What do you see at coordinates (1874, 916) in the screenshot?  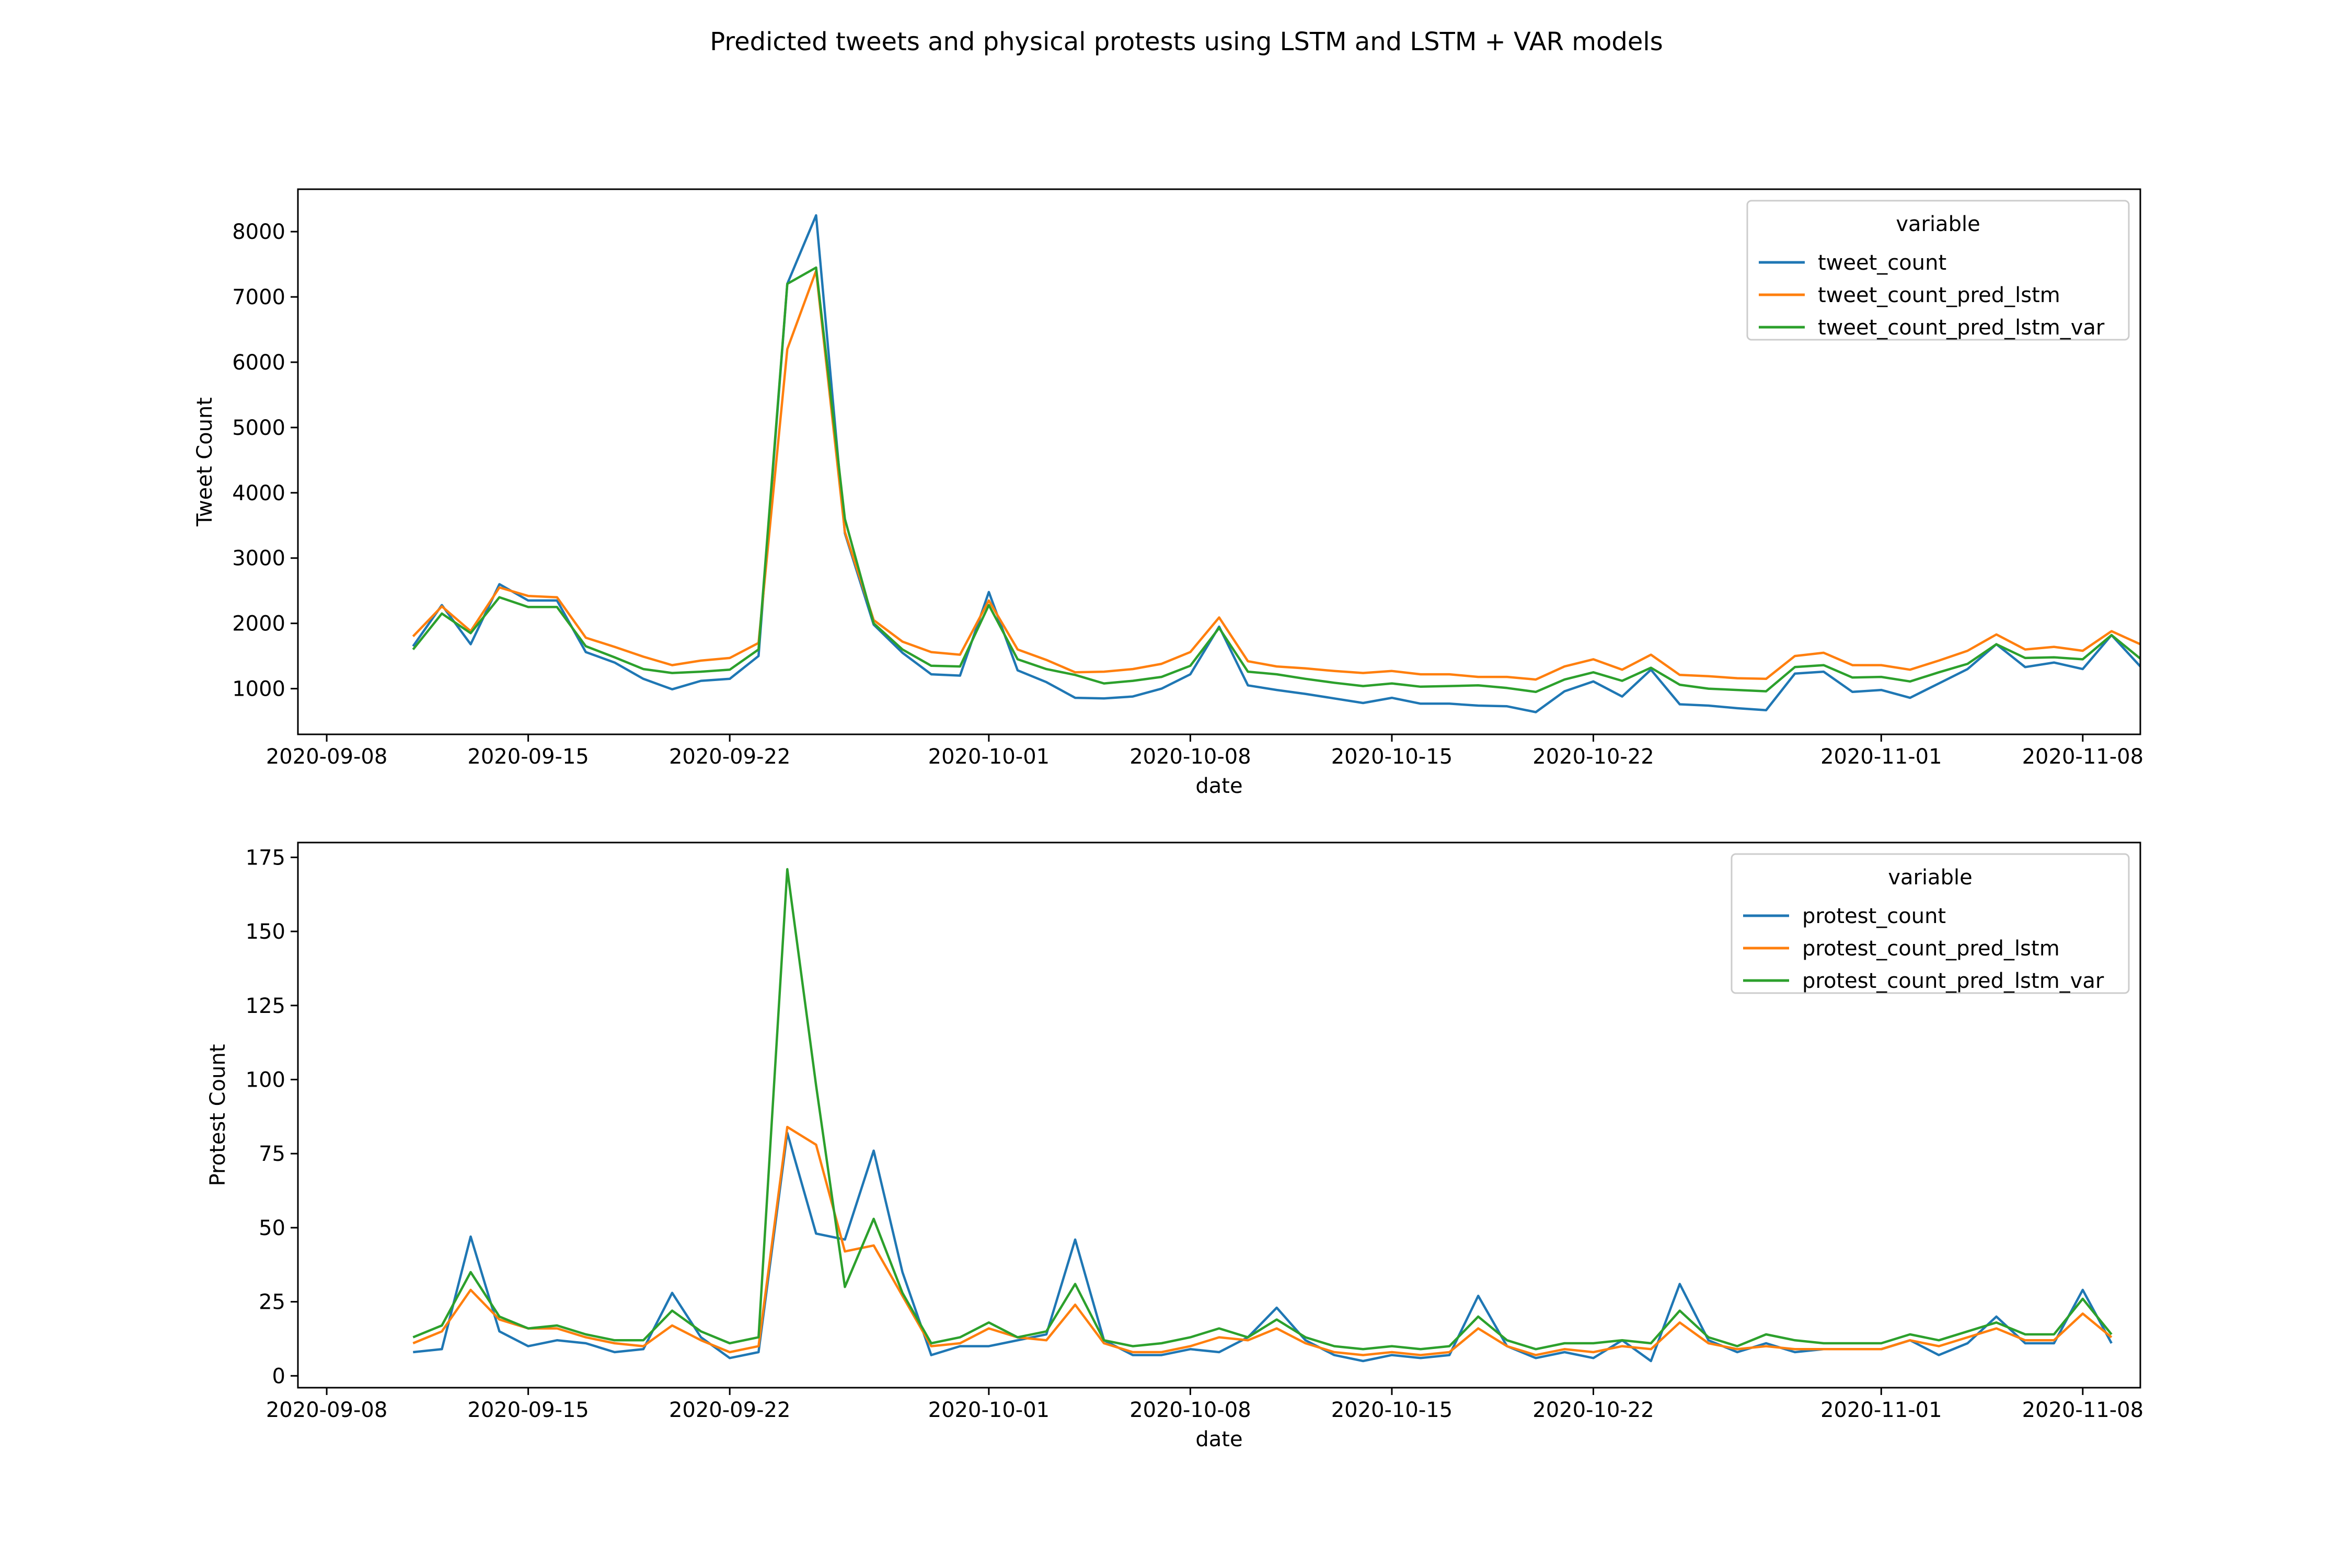 I see `legend-entry-label: protest_count` at bounding box center [1874, 916].